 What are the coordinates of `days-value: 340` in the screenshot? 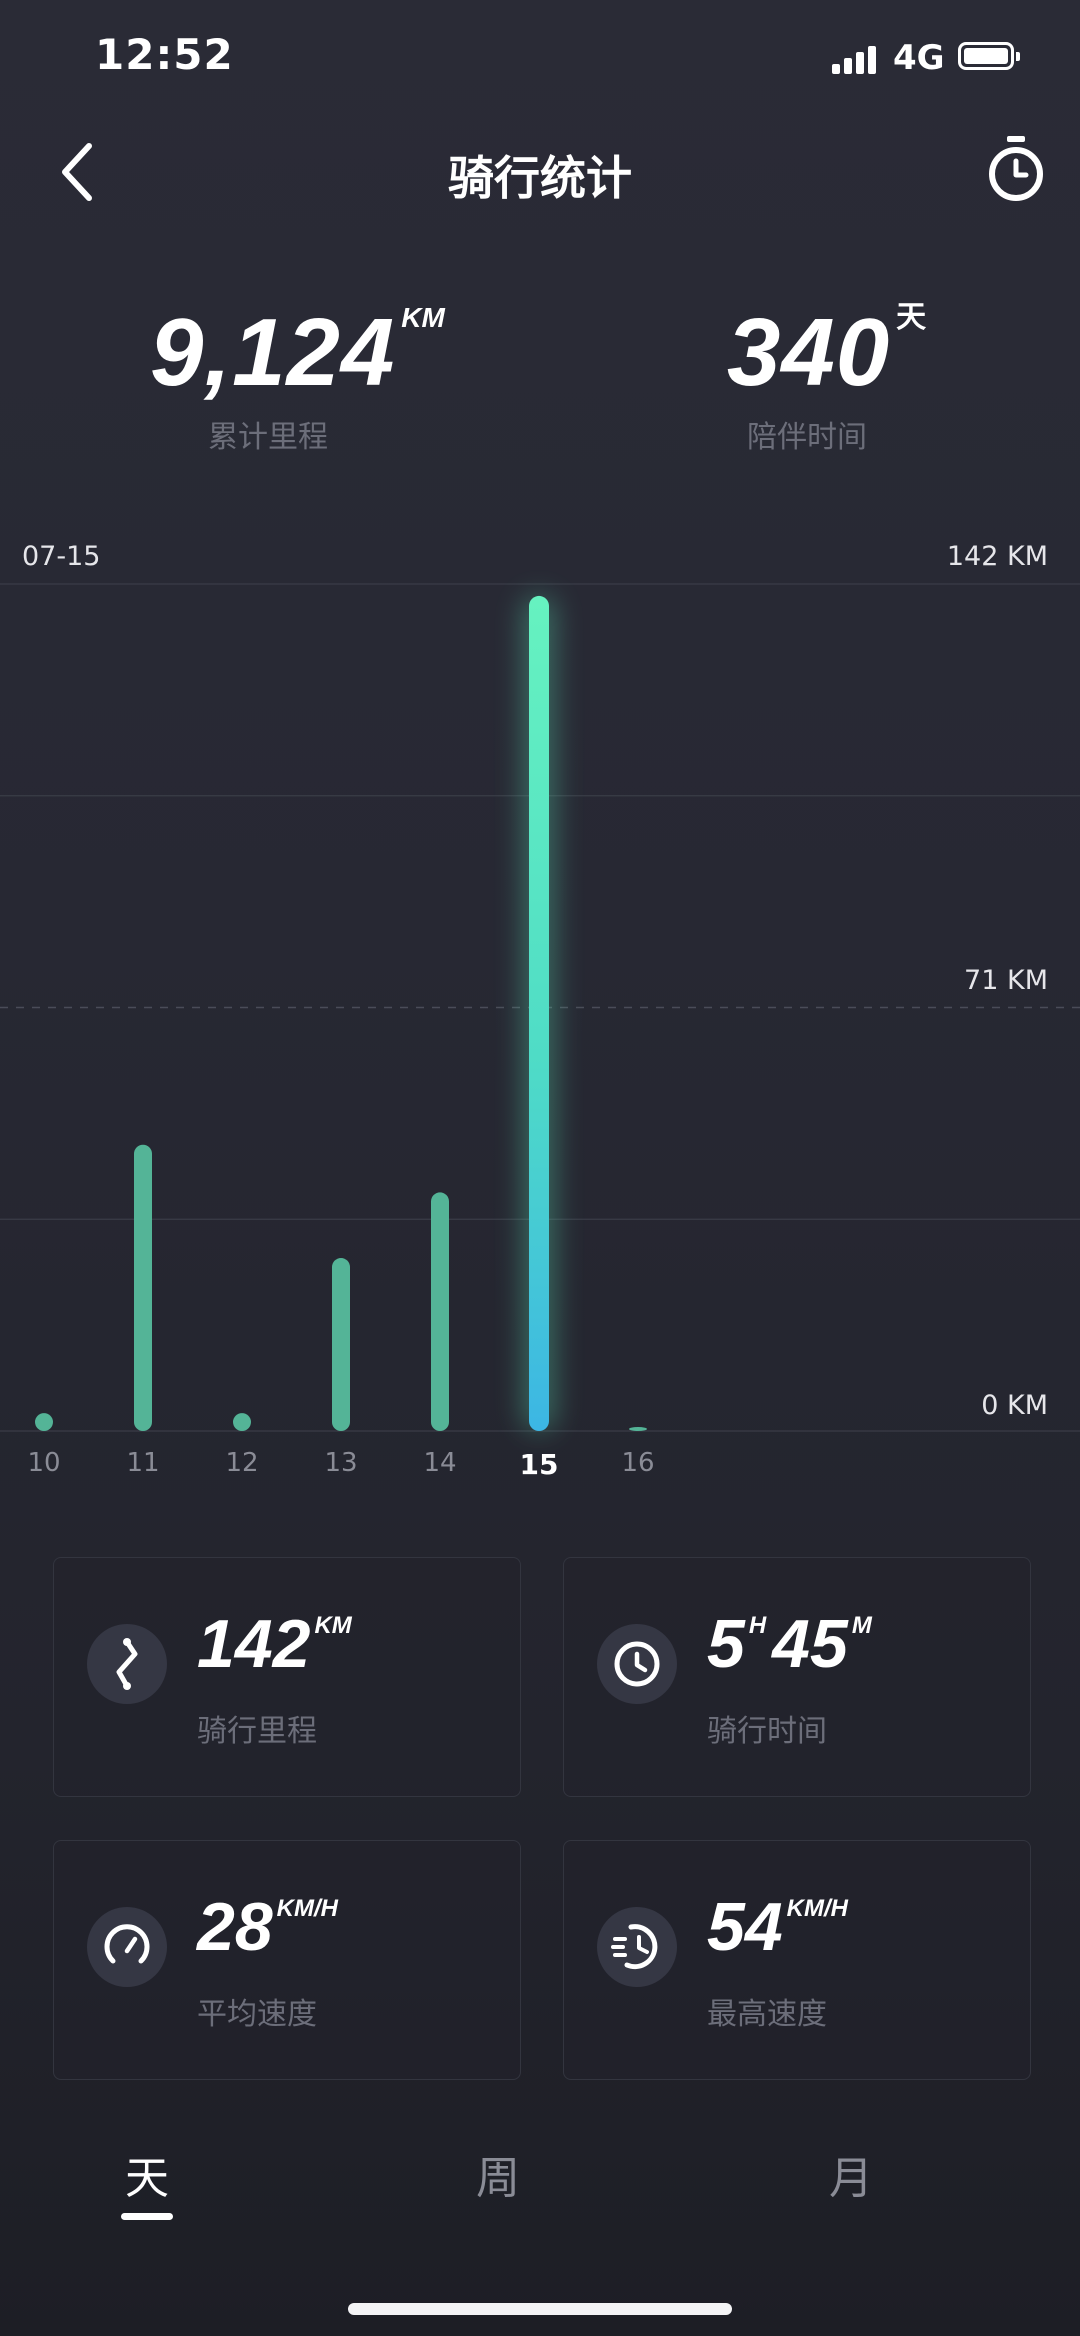 It's located at (809, 352).